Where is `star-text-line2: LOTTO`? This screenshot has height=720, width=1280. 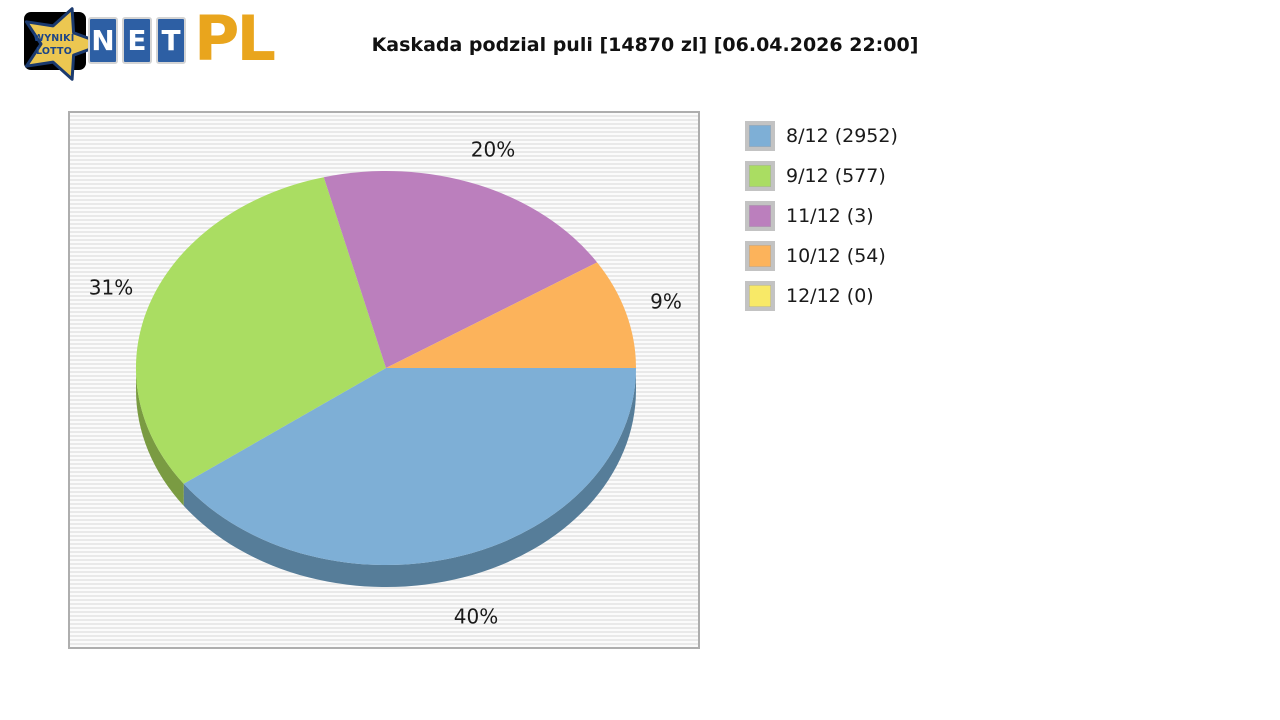 star-text-line2: LOTTO is located at coordinates (54, 51).